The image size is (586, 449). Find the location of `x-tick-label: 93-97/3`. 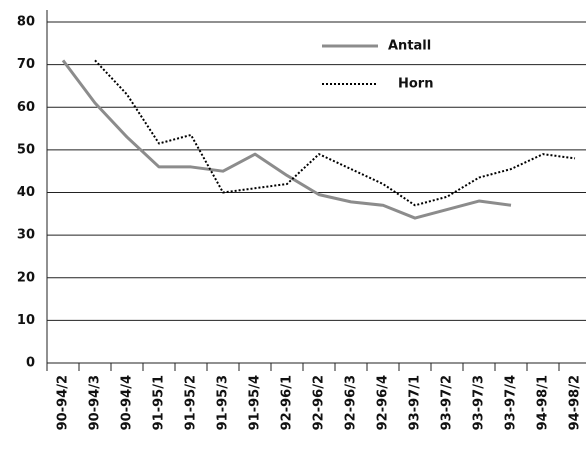

x-tick-label: 93-97/3 is located at coordinates (479, 402).